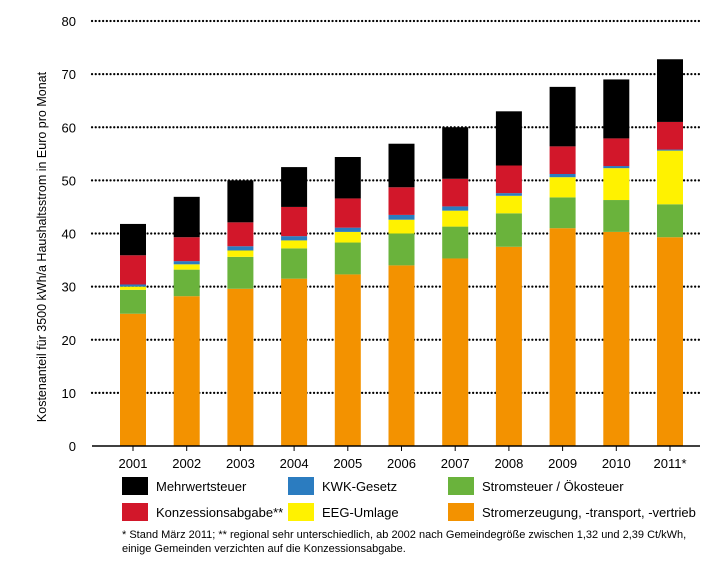 This screenshot has height=586, width=704. Describe the element at coordinates (589, 512) in the screenshot. I see `legend-label: Stromerzeugung, -transport, -vertrieb` at that location.